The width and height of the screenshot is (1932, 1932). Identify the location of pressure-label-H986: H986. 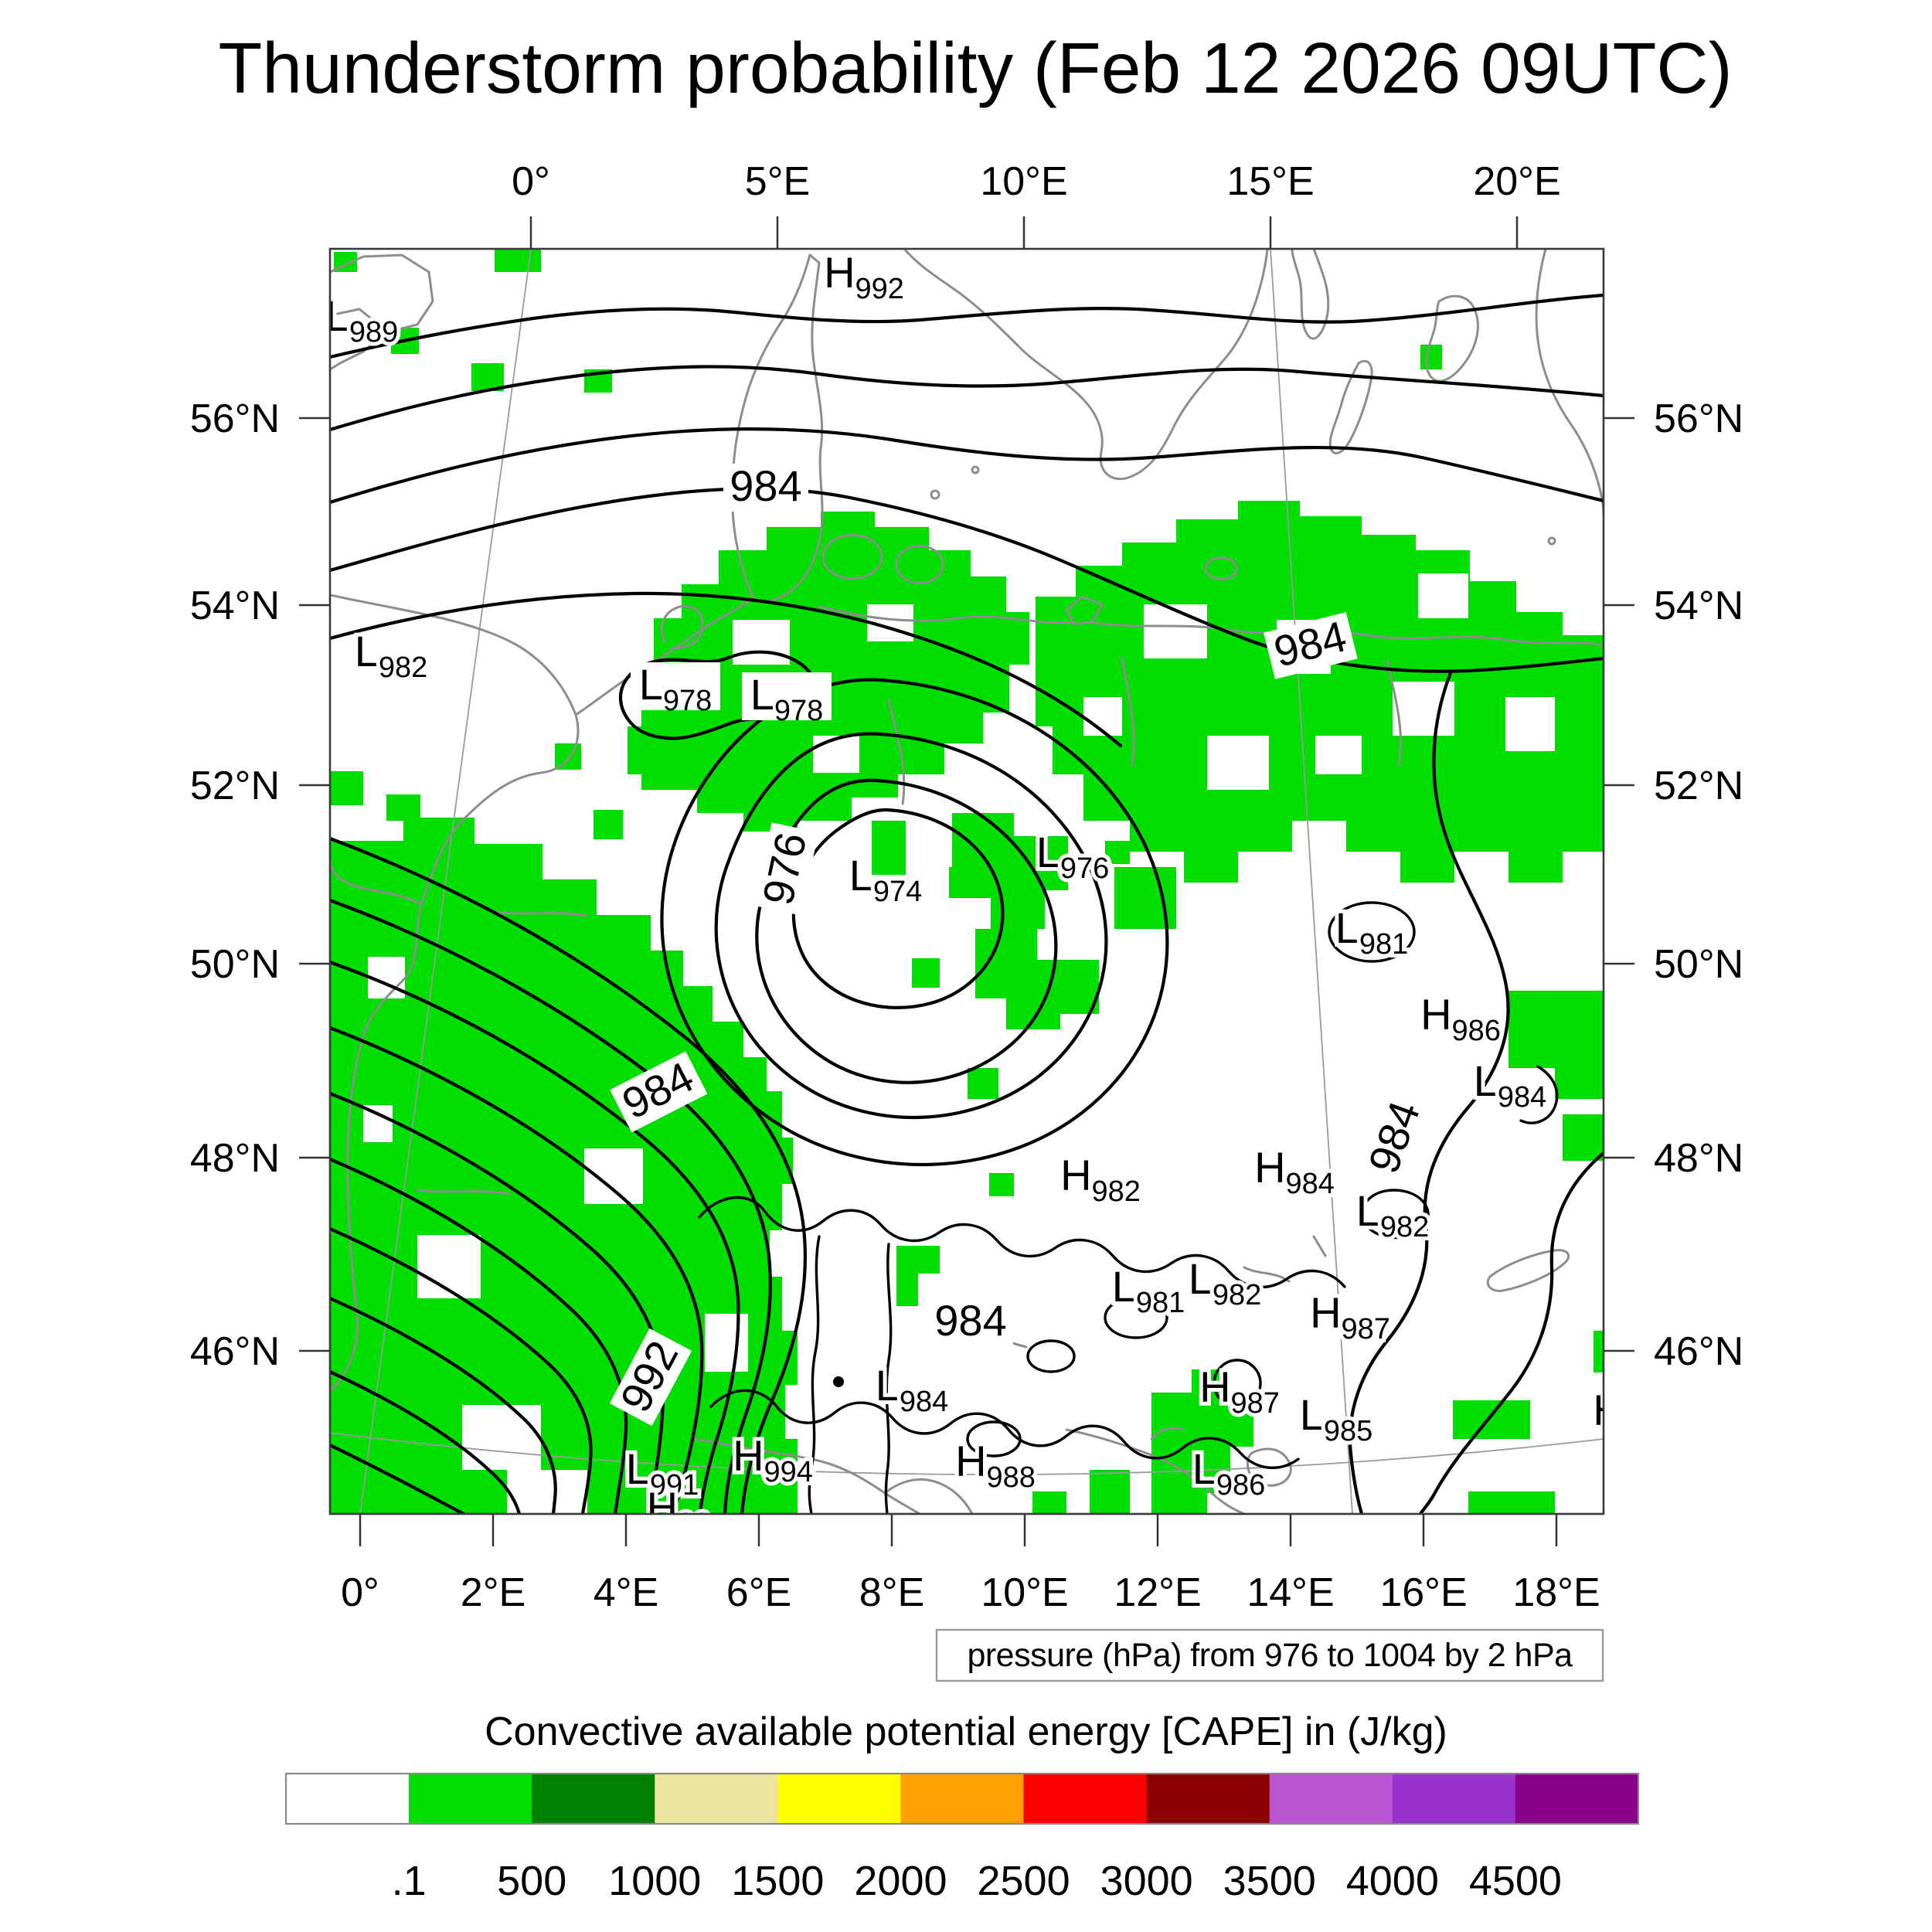
(1461, 1019).